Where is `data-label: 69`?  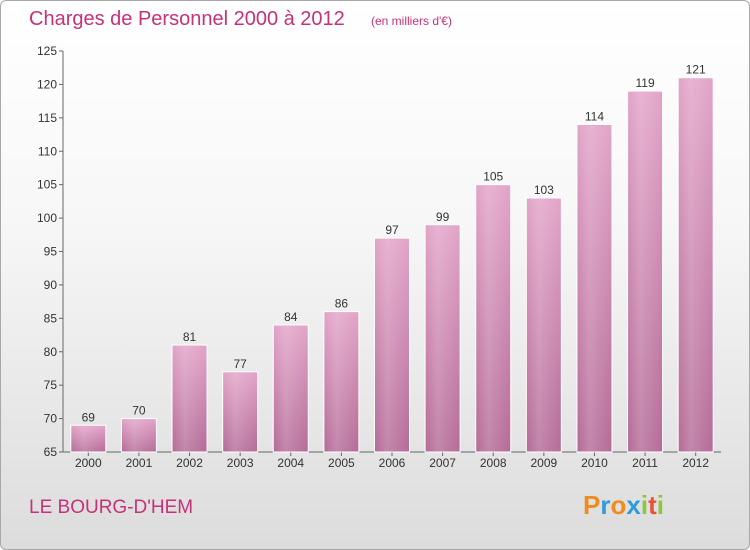 data-label: 69 is located at coordinates (89, 417).